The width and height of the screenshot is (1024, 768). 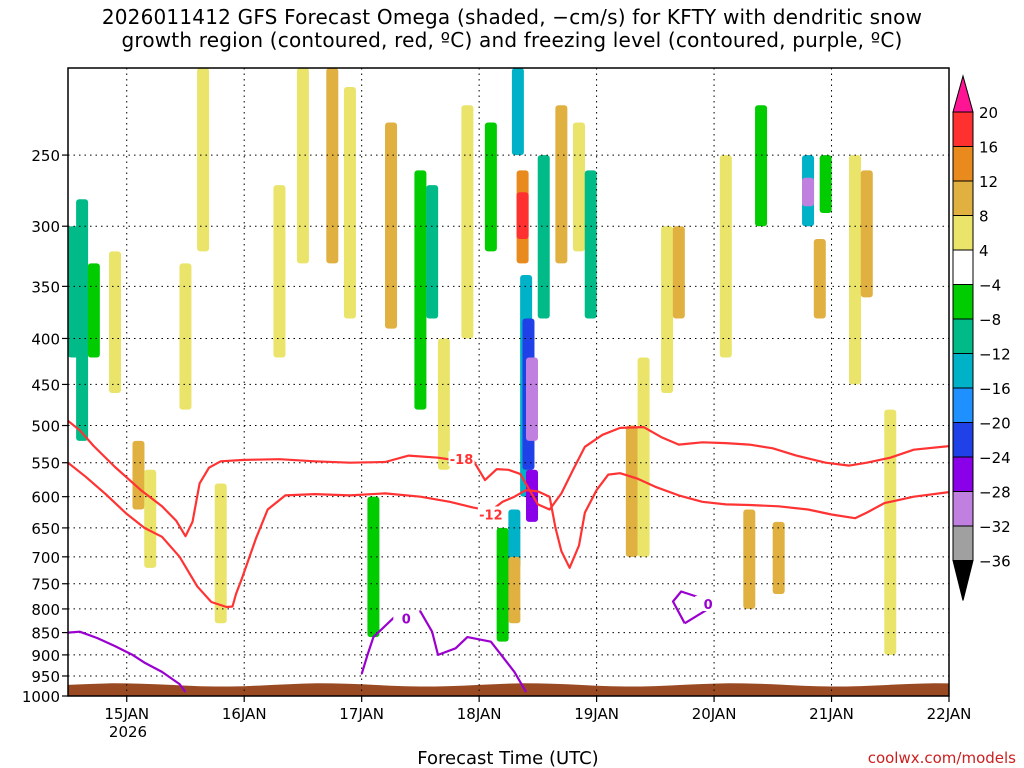 I want to click on colorbar-label: −8, so click(x=990, y=320).